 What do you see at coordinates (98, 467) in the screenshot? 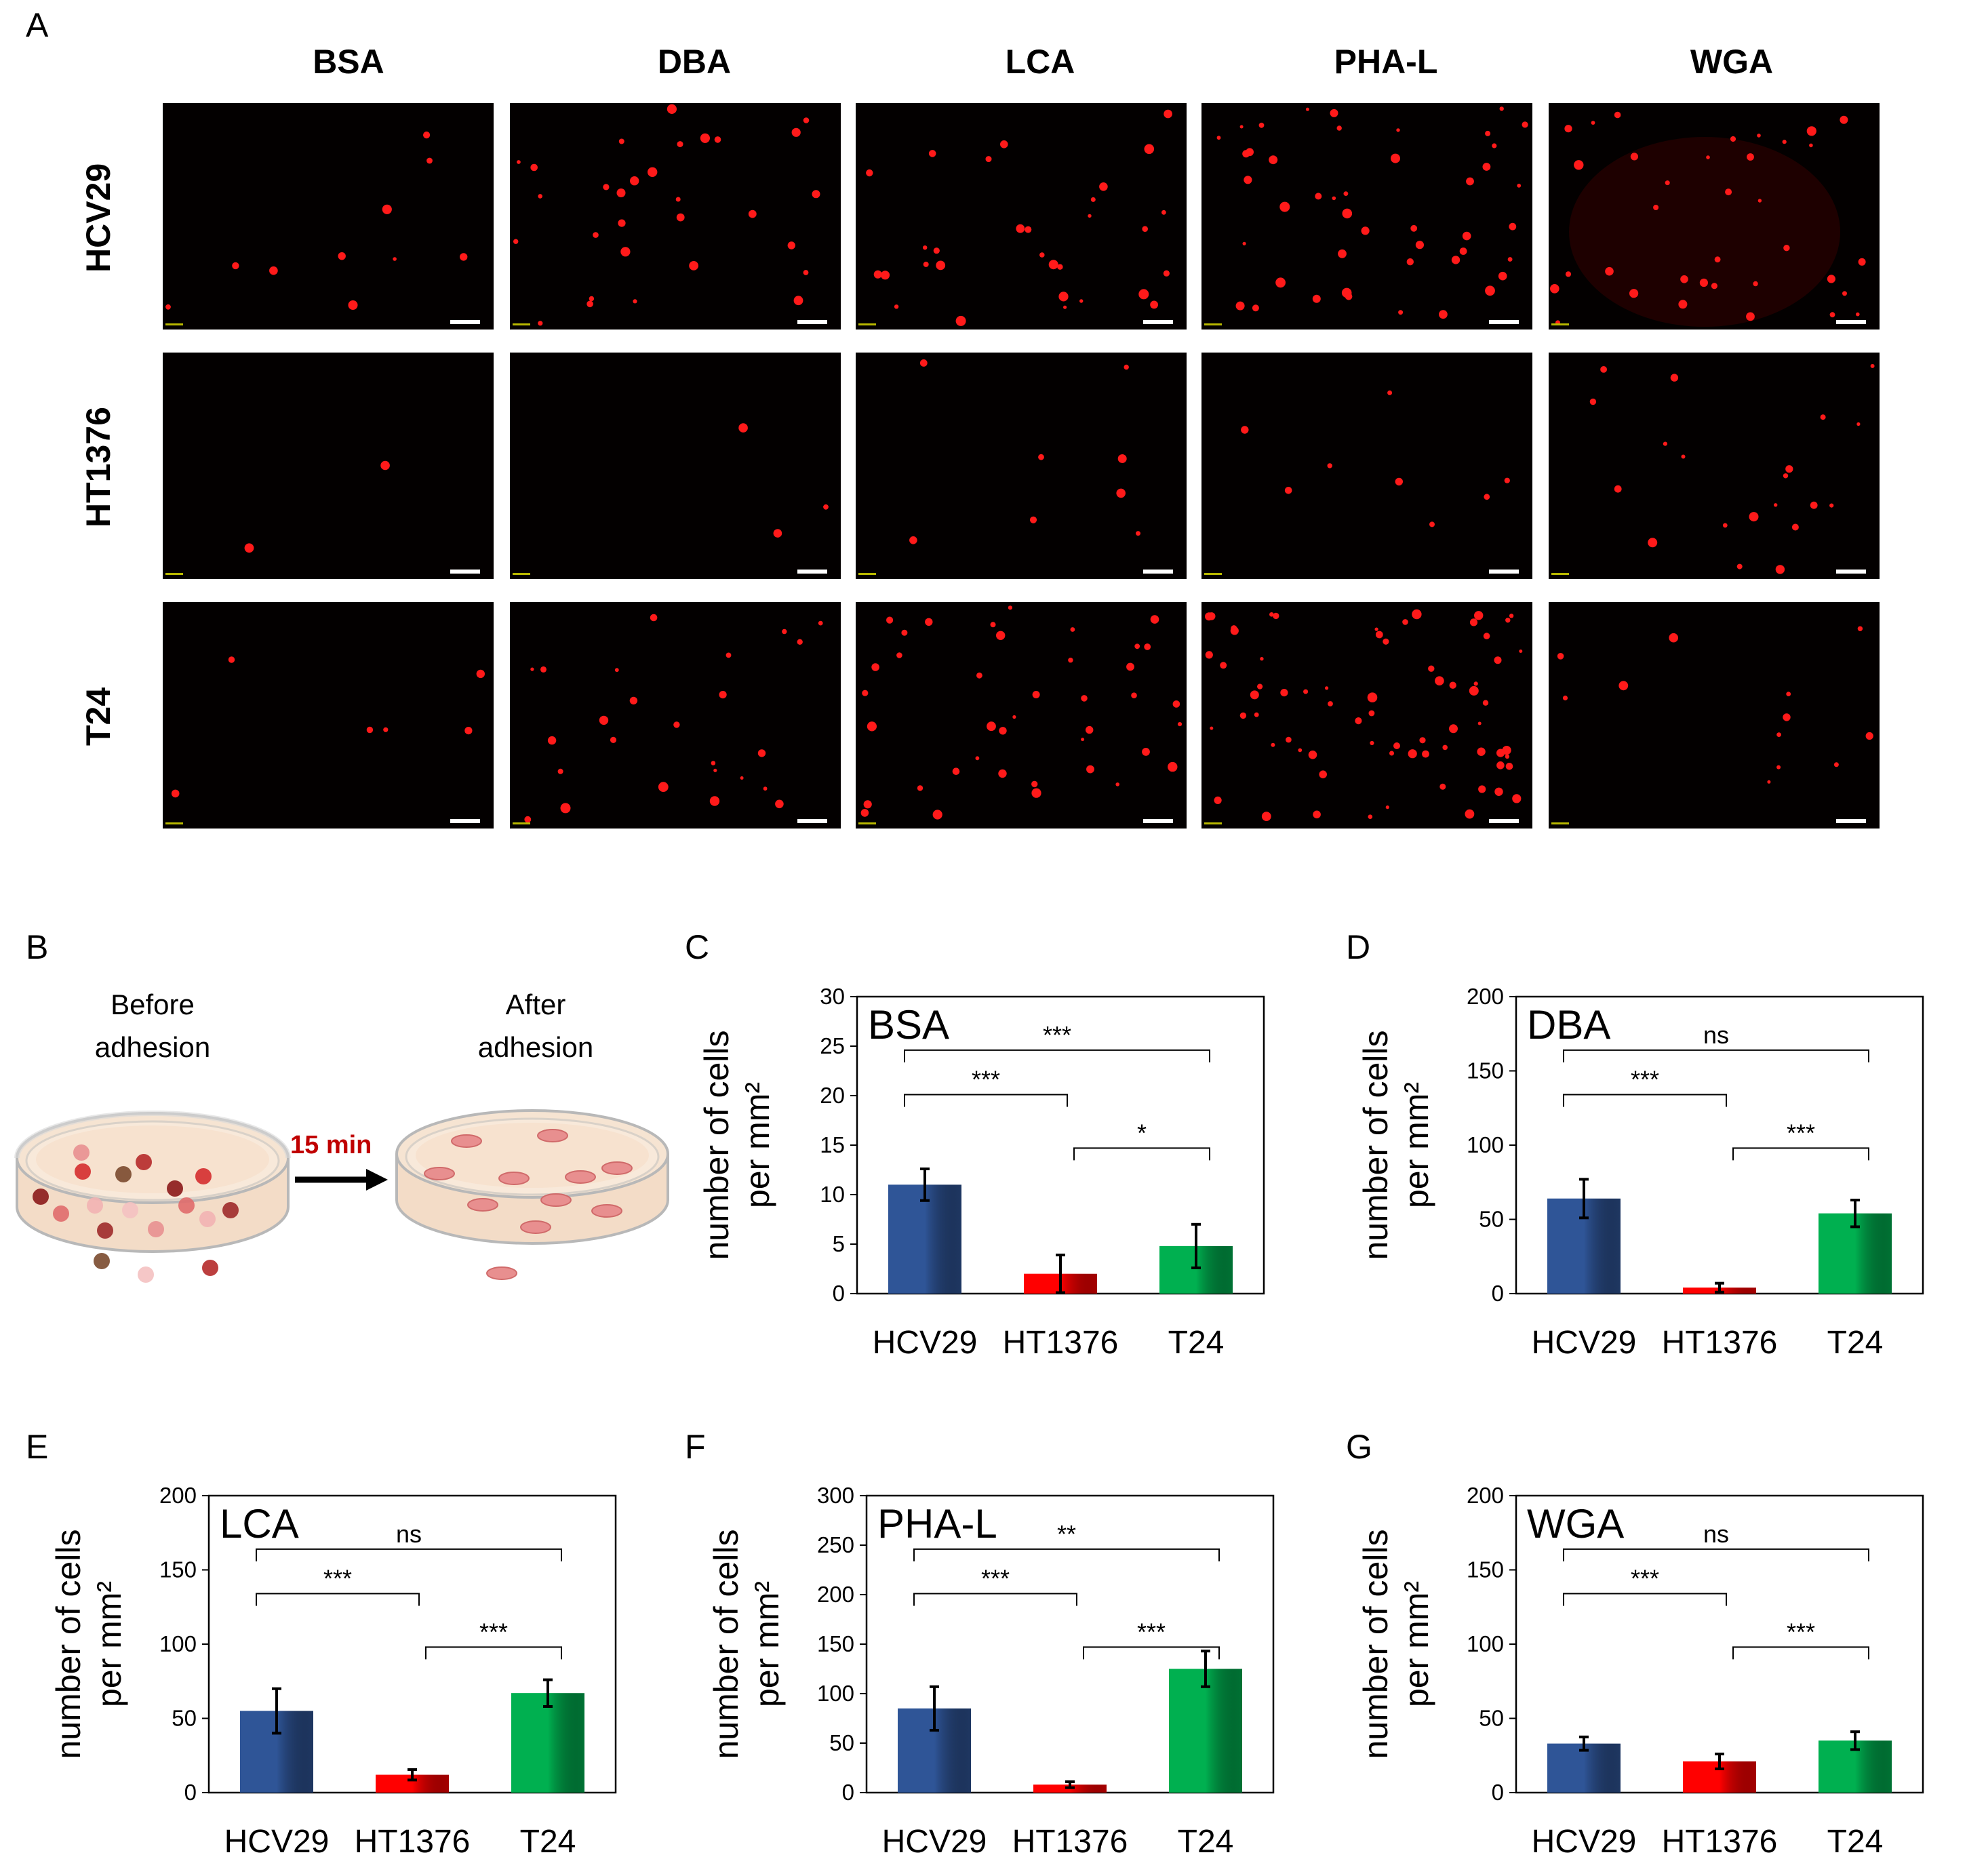
I see `row-header-ht1376: HT1376` at bounding box center [98, 467].